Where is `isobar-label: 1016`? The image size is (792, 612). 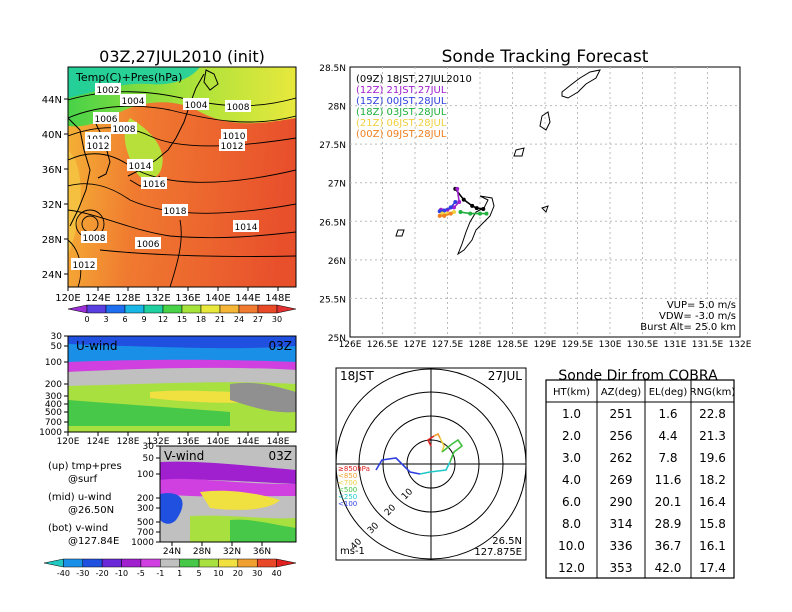
isobar-label: 1016 is located at coordinates (154, 185).